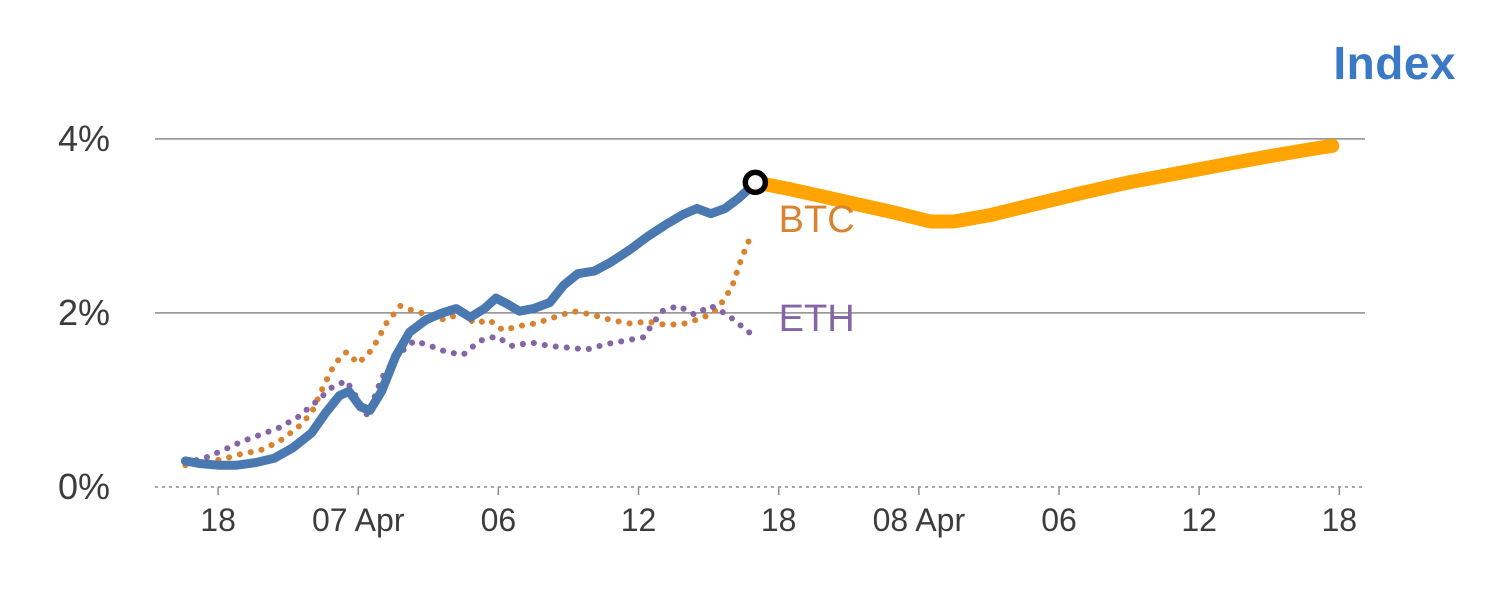 The height and width of the screenshot is (600, 1500). Describe the element at coordinates (84, 138) in the screenshot. I see `y-tick-label: 4%` at that location.